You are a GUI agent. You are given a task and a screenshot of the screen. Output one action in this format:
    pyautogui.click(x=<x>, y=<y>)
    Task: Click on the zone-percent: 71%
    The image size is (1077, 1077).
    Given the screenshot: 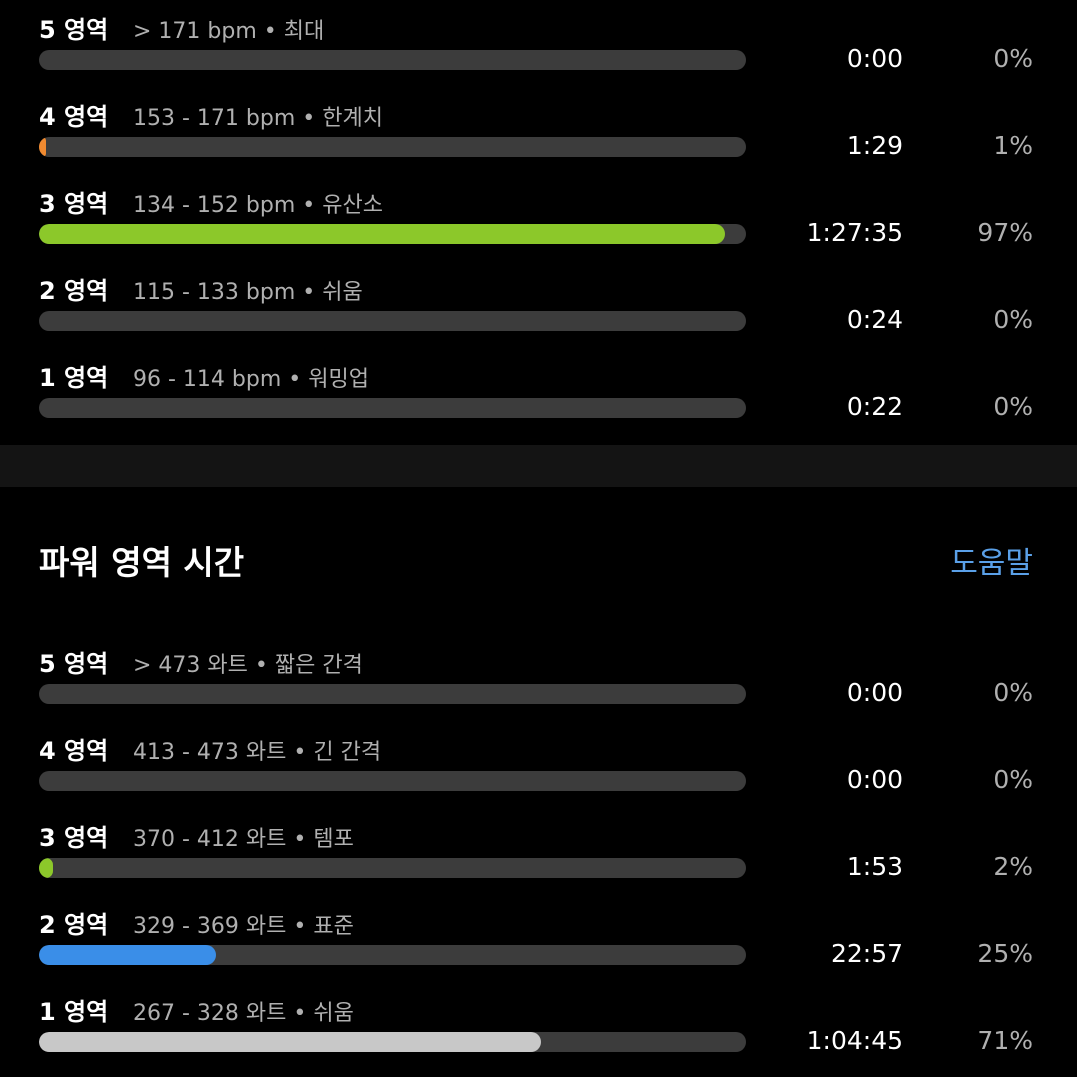 What is the action you would take?
    pyautogui.click(x=1005, y=1040)
    